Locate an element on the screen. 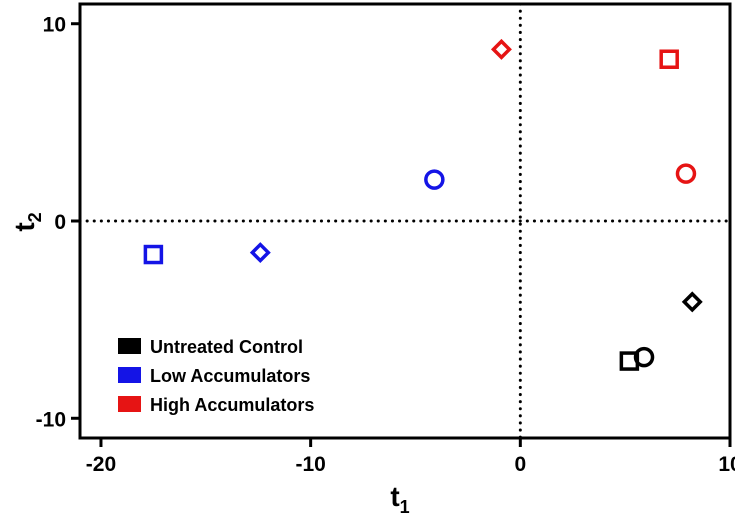  x-tick-label: -20 is located at coordinates (101, 464).